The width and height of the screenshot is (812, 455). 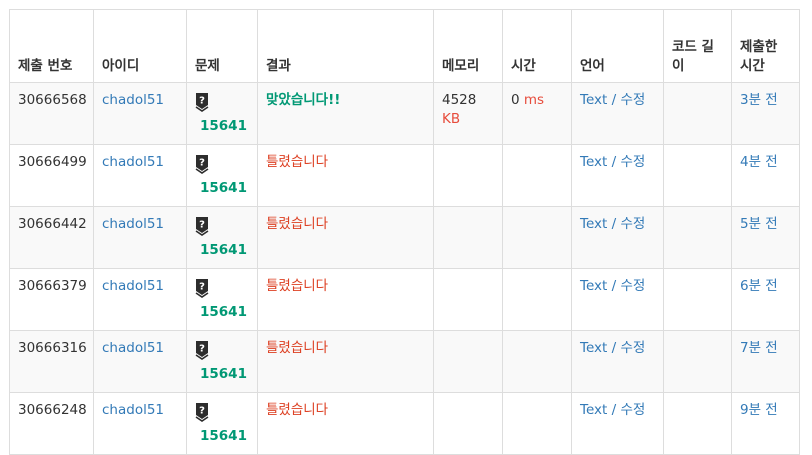 I want to click on result-text: 맞았습니다!!, so click(x=303, y=100).